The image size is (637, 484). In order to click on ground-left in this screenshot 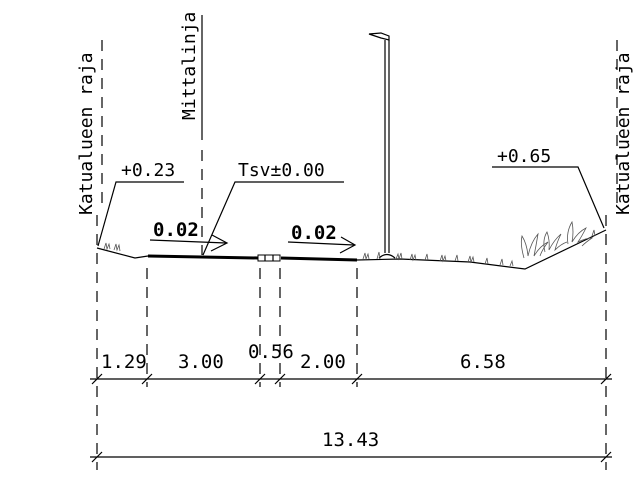, I will do `click(122, 253)`.